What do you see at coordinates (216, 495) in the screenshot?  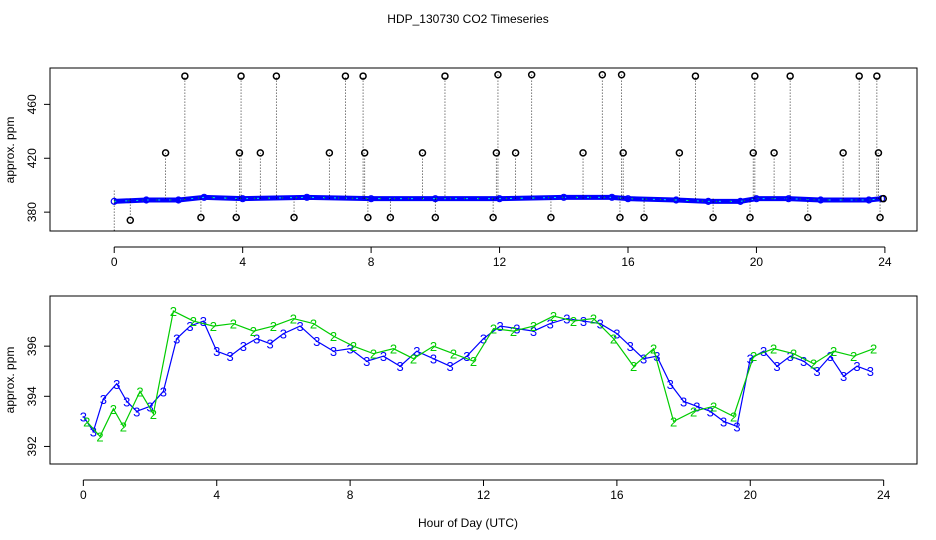 I see `x-tick-label: 4` at bounding box center [216, 495].